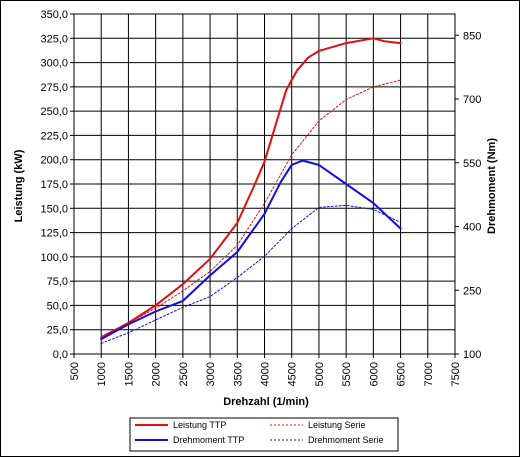 The height and width of the screenshot is (457, 520). I want to click on x-tick-label: 1500, so click(129, 374).